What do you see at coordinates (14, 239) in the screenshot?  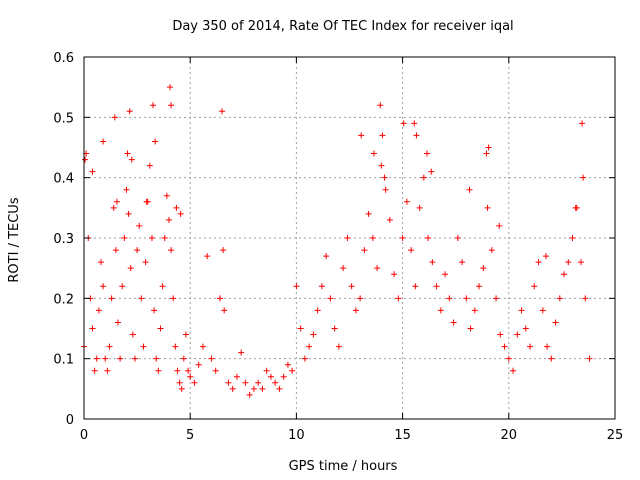 I see `y-axis-label: ROTI / TECUs` at bounding box center [14, 239].